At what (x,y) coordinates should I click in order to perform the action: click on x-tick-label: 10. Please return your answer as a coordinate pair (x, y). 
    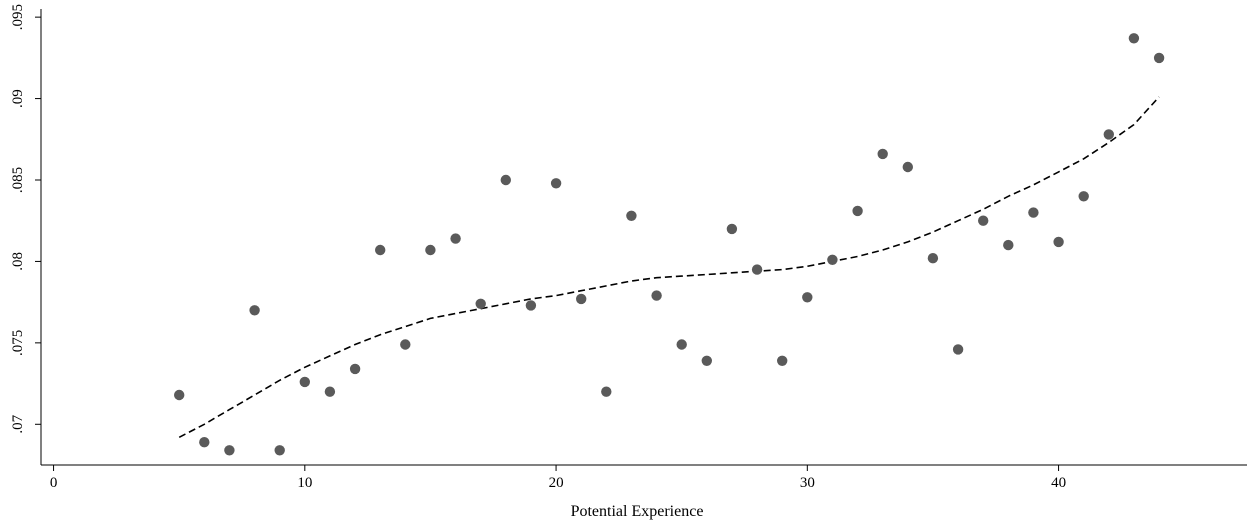
    Looking at the image, I should click on (304, 483).